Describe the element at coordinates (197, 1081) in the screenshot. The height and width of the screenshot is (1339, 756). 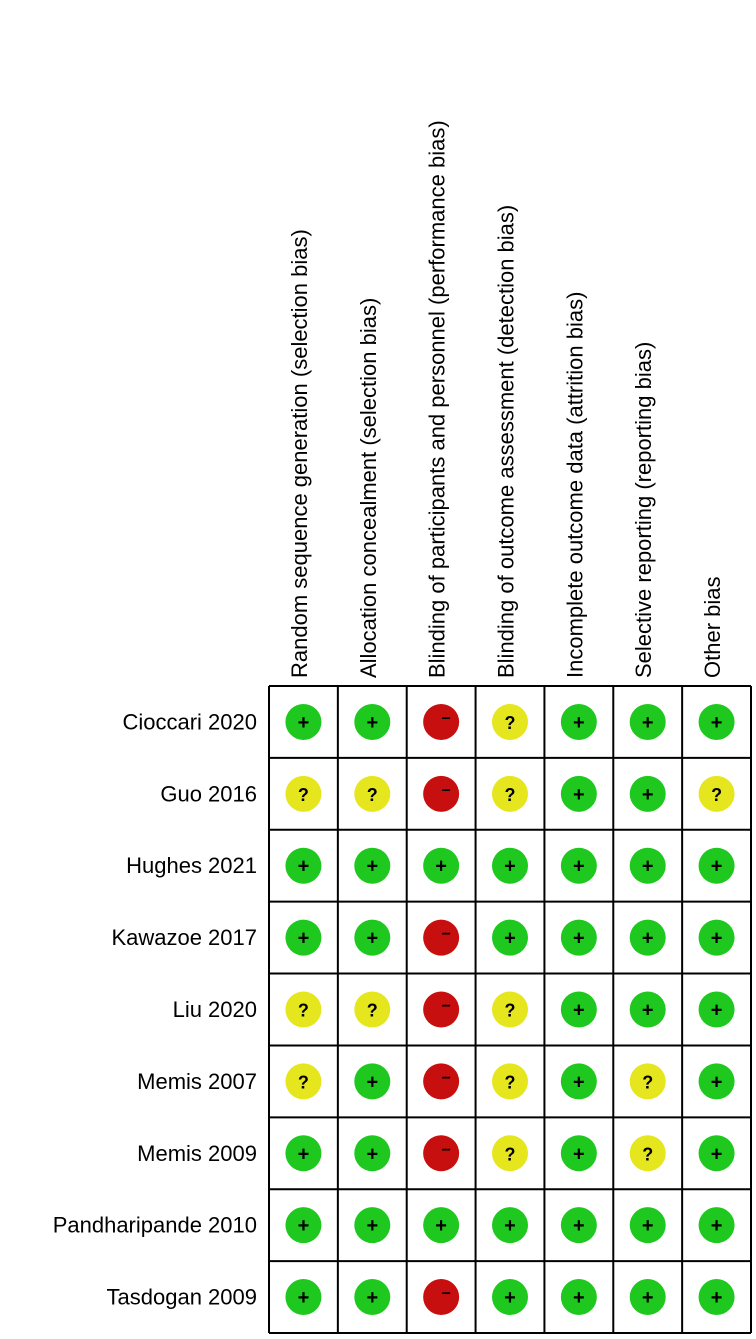
I see `study-label: Memis 2007` at that location.